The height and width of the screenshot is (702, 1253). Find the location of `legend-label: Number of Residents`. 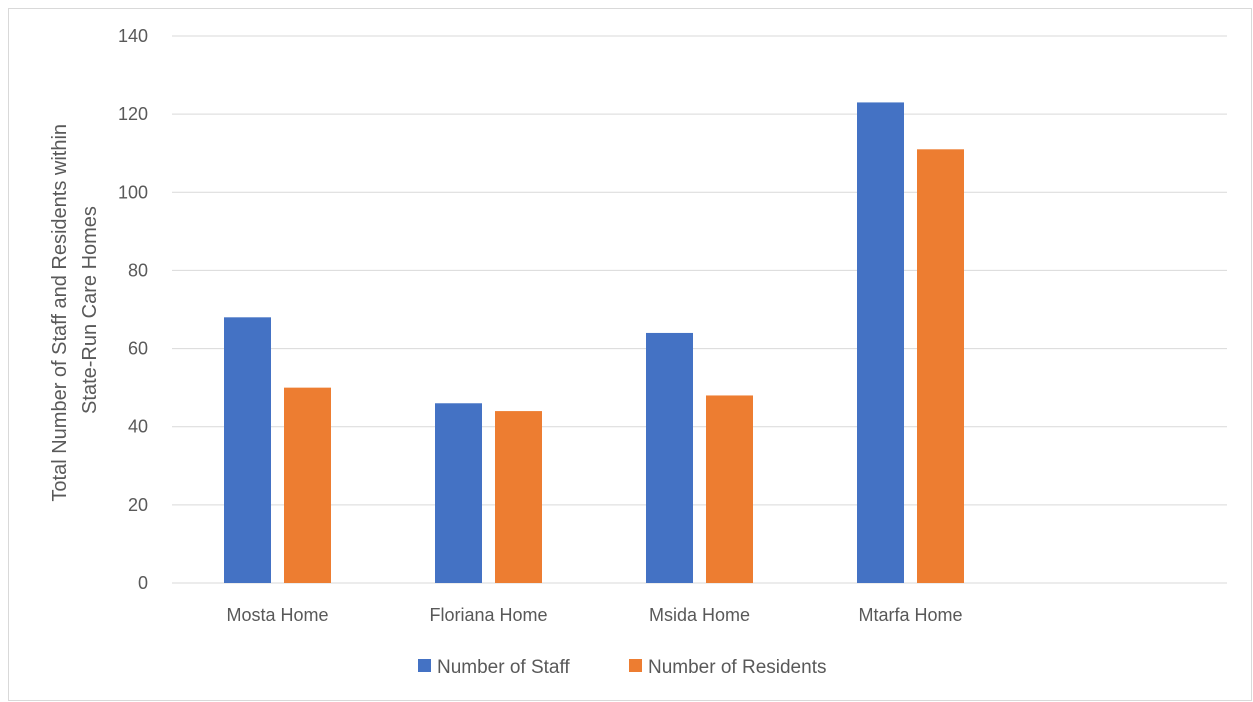

legend-label: Number of Residents is located at coordinates (737, 667).